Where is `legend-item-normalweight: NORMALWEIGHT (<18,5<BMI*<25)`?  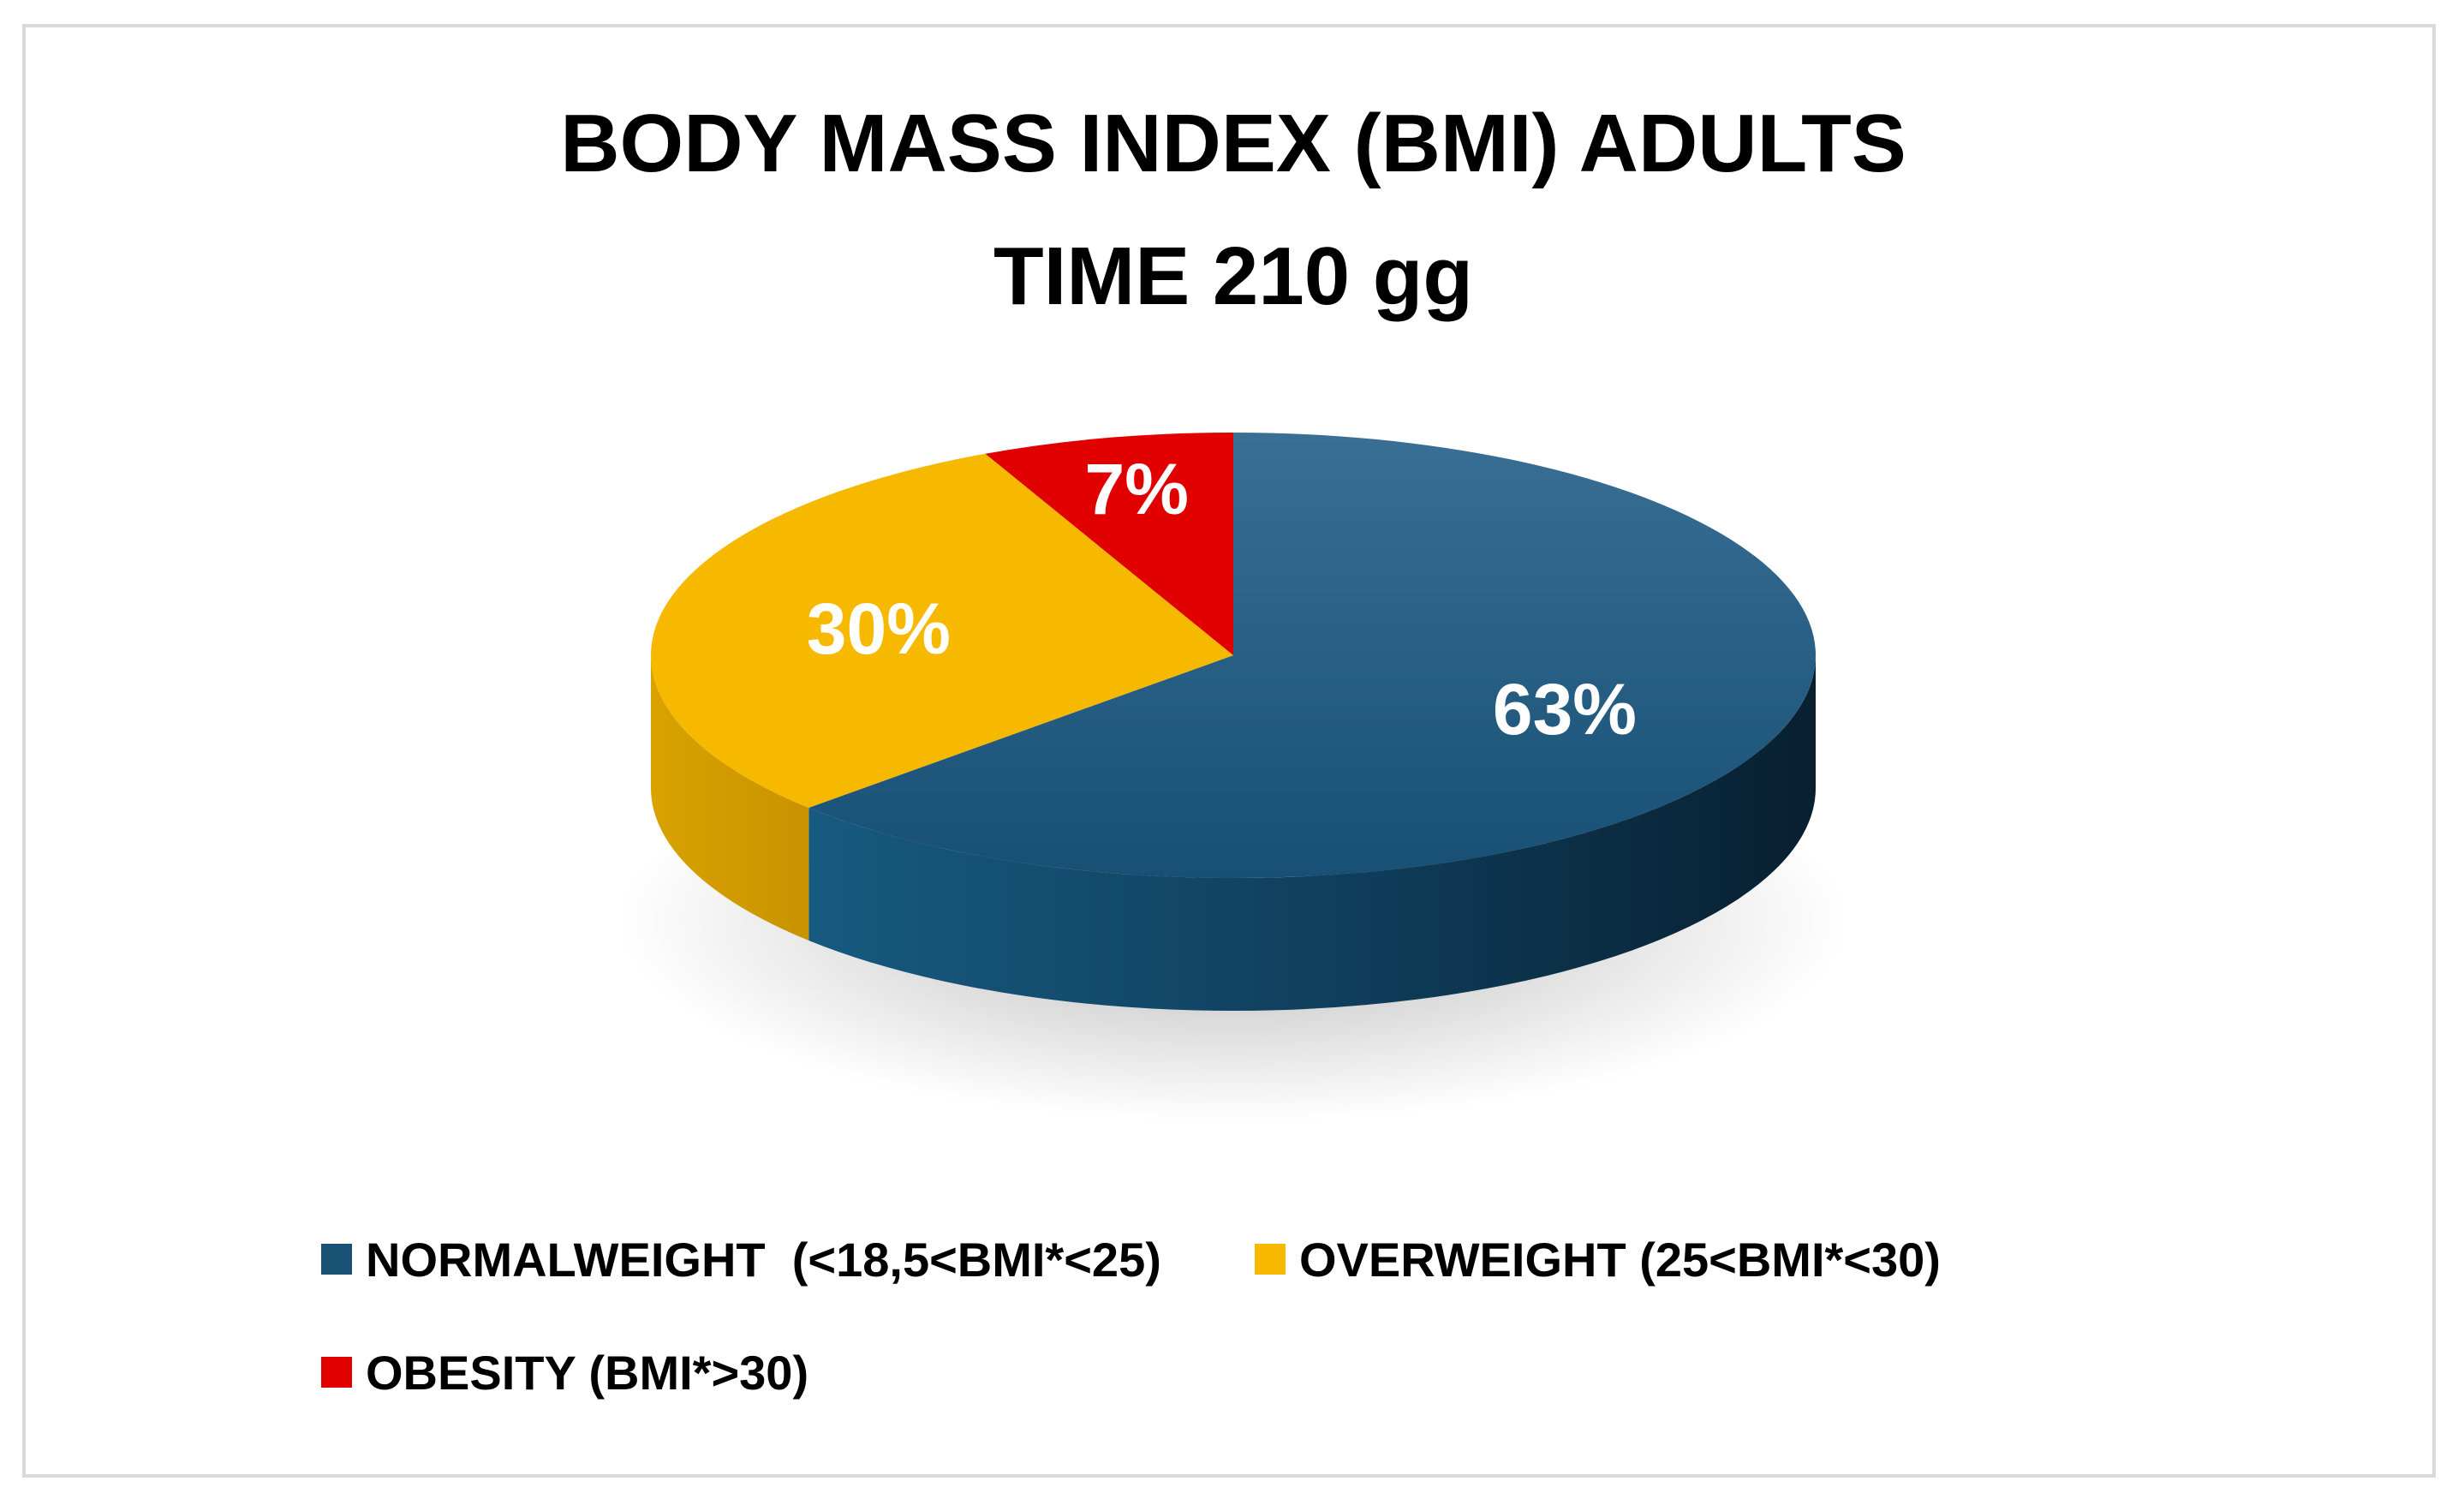 legend-item-normalweight: NORMALWEIGHT (<18,5<BMI*<25) is located at coordinates (741, 1260).